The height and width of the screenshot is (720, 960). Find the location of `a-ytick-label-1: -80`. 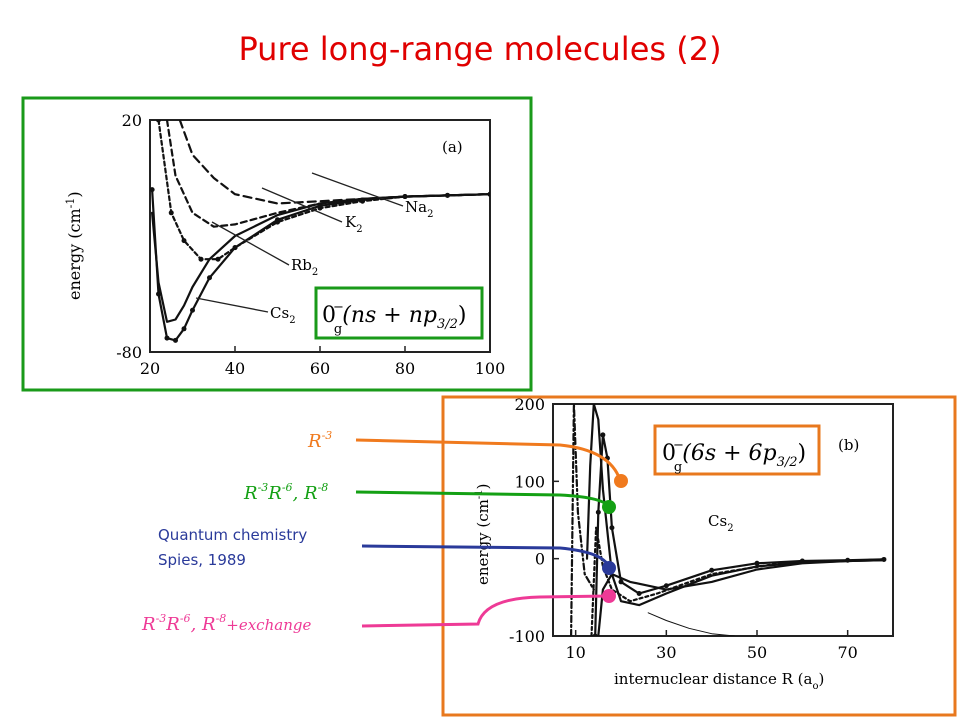

a-ytick-label-1: -80 is located at coordinates (129, 352).